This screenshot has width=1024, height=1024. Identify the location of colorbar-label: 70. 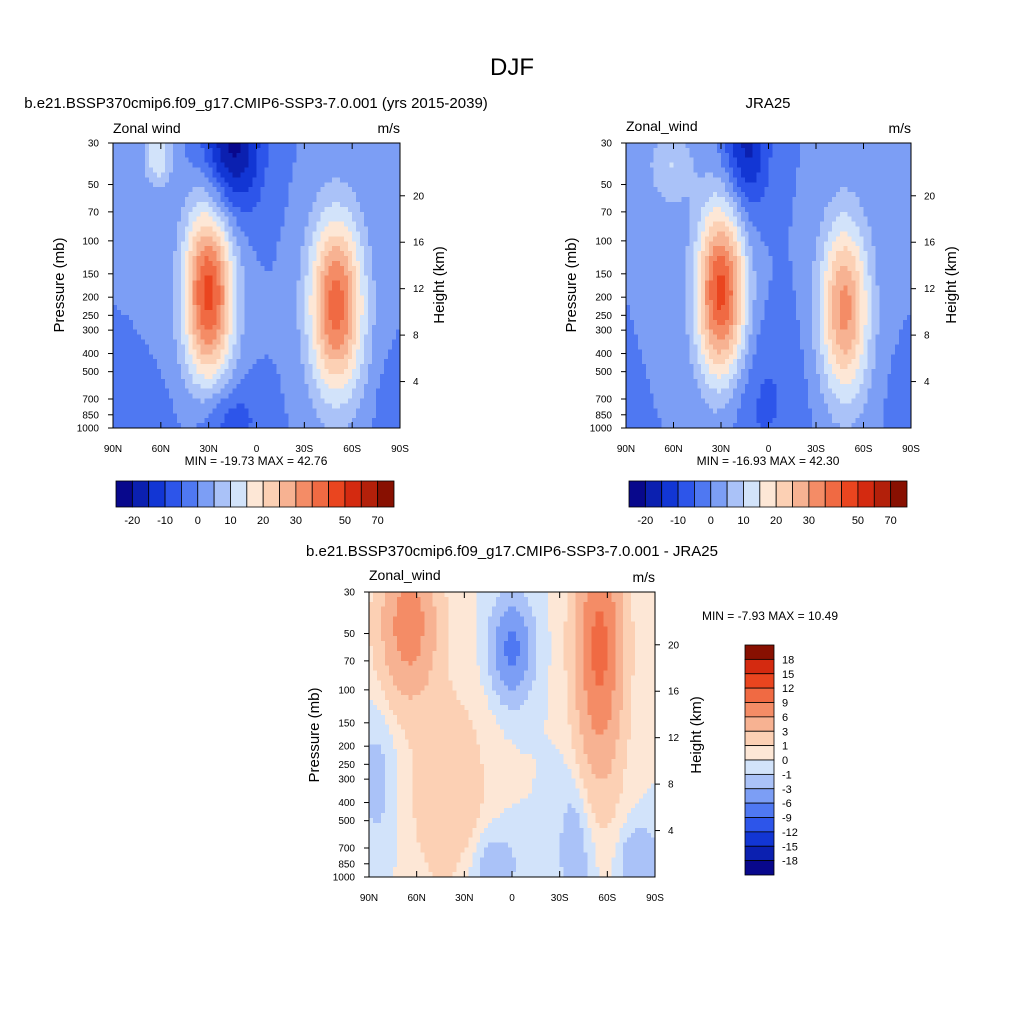
(891, 521).